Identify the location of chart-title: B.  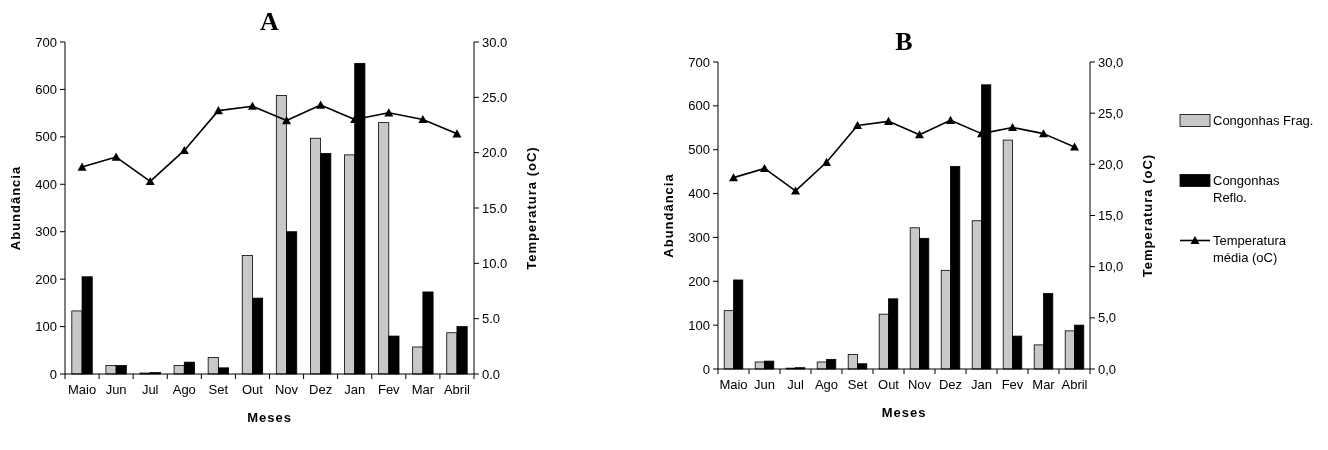
(904, 41).